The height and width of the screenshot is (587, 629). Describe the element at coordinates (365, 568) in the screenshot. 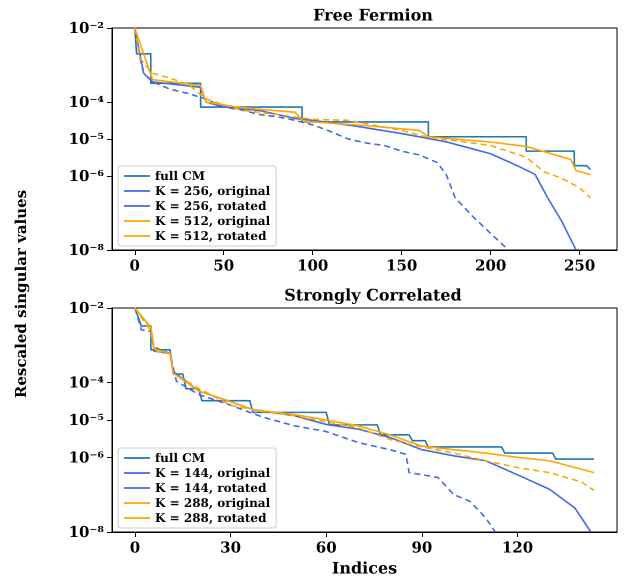

I see `x-axis-title: Indices` at that location.